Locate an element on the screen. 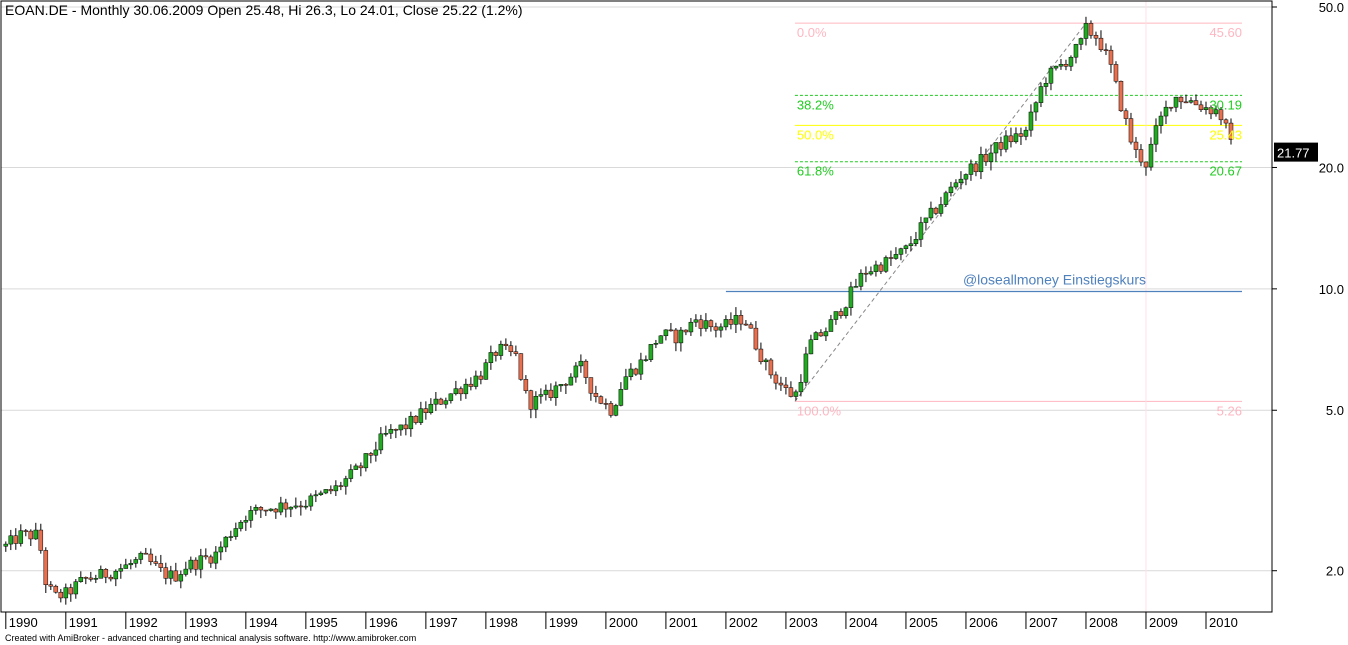  x-tick-label: 2009 is located at coordinates (1163, 622).